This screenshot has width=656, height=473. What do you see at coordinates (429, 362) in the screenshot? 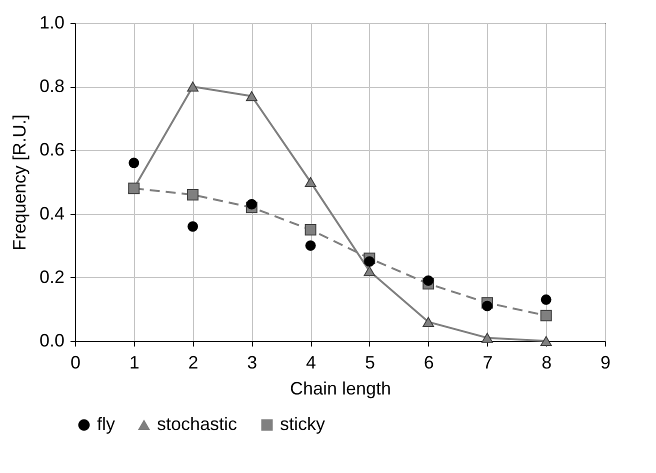
I see `x-tick-label: 6` at bounding box center [429, 362].